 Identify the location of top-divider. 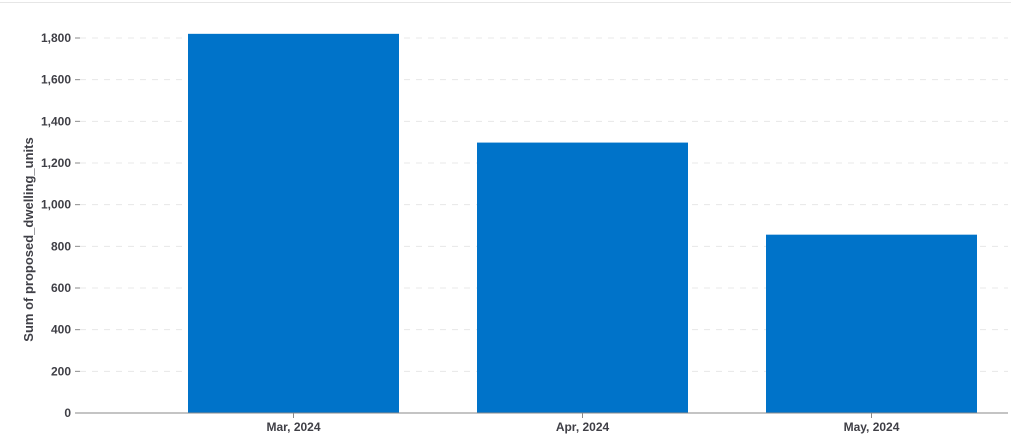
(505, 2).